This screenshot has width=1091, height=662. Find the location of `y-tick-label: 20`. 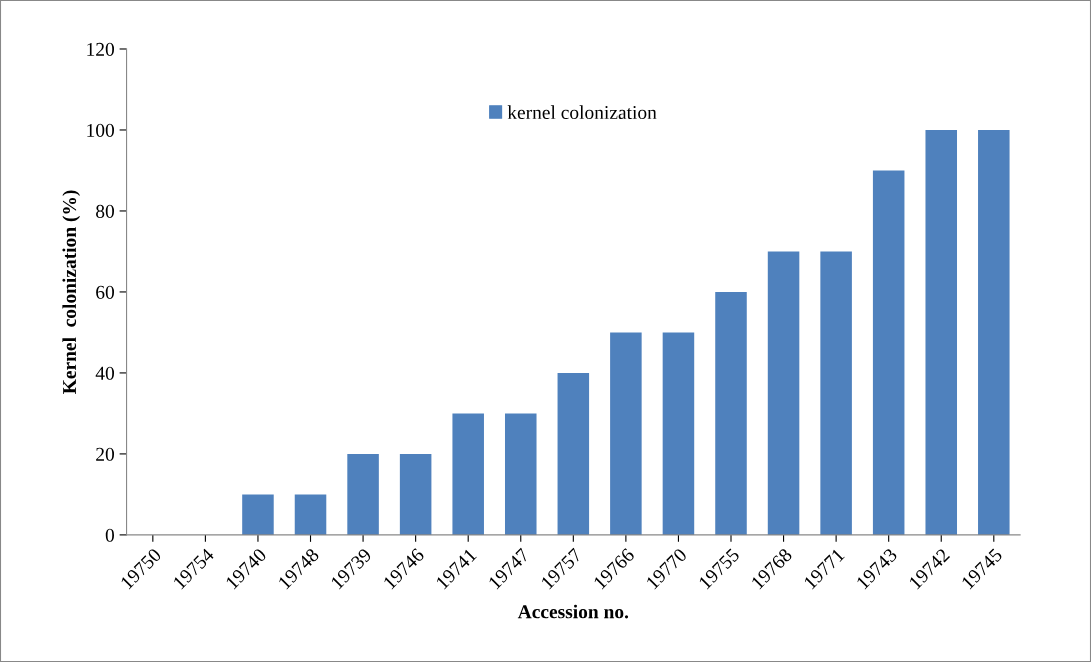

y-tick-label: 20 is located at coordinates (105, 454).